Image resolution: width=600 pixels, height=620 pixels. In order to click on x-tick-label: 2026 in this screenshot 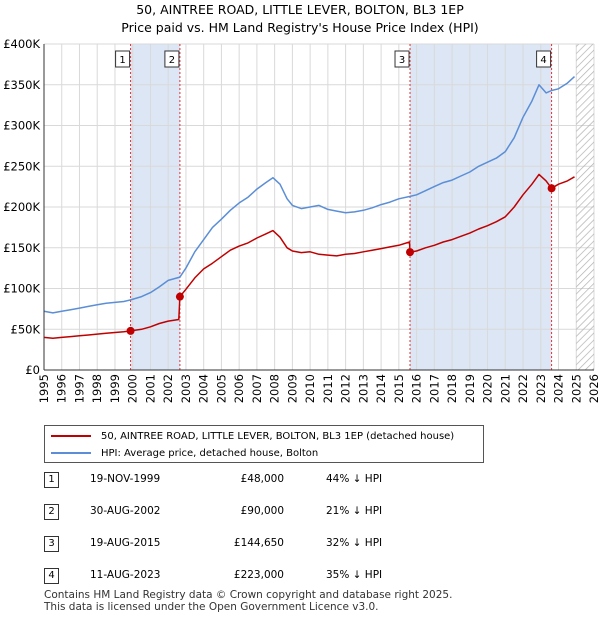, I will do `click(593, 388)`.